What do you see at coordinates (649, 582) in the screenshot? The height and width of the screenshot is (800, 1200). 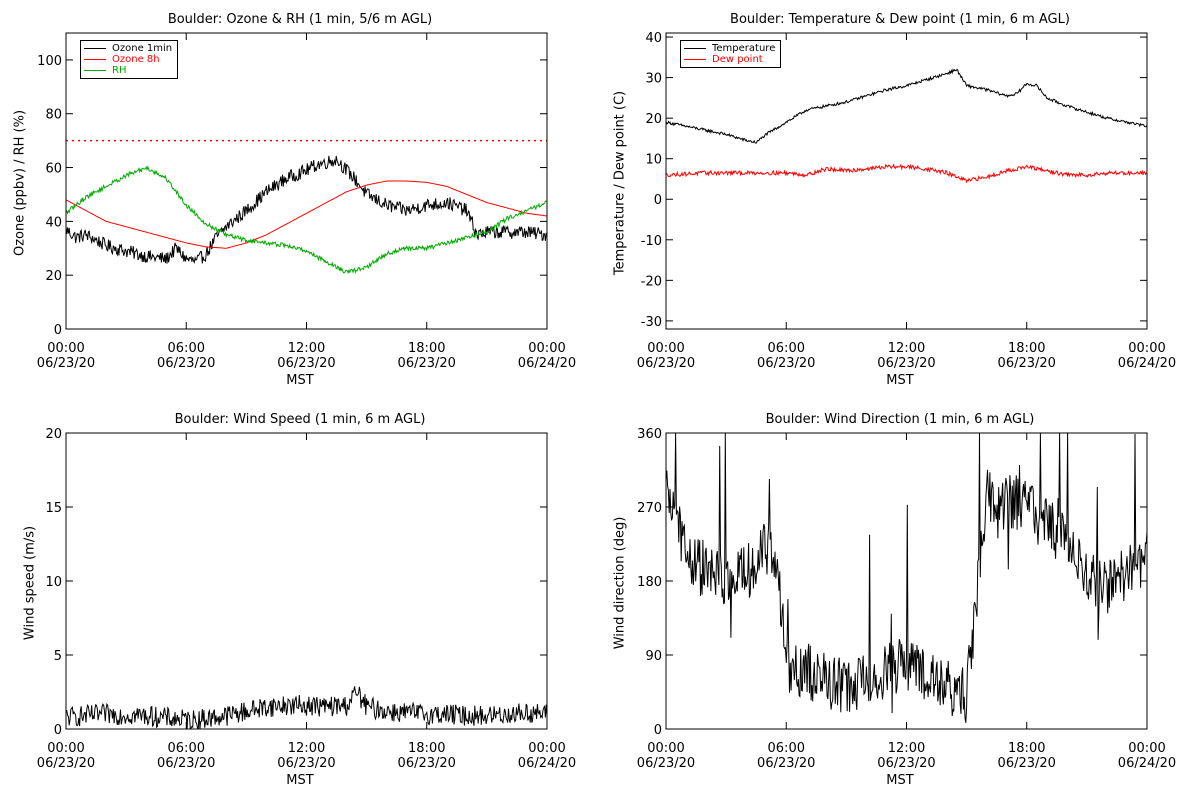 I see `y-tick-label: 180` at bounding box center [649, 582].